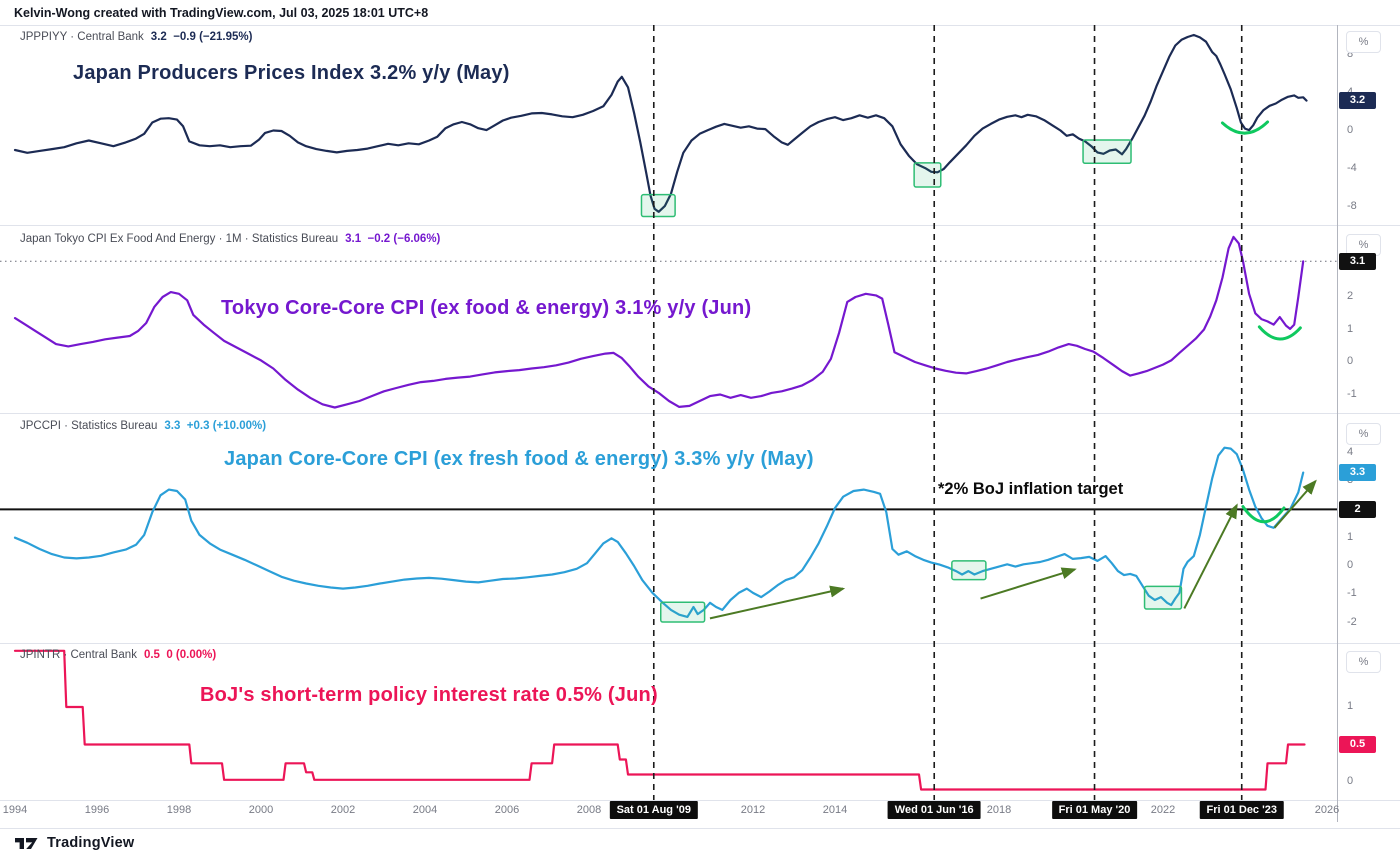 The height and width of the screenshot is (861, 1400). I want to click on year-axis-label: 1994, so click(15, 810).